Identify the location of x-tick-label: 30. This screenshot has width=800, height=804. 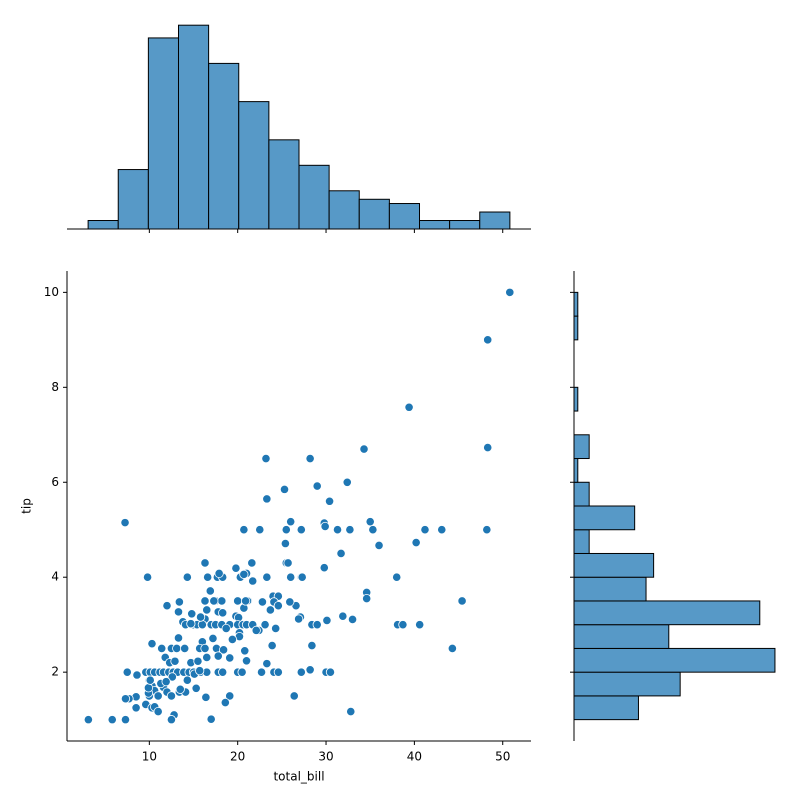
(325, 757).